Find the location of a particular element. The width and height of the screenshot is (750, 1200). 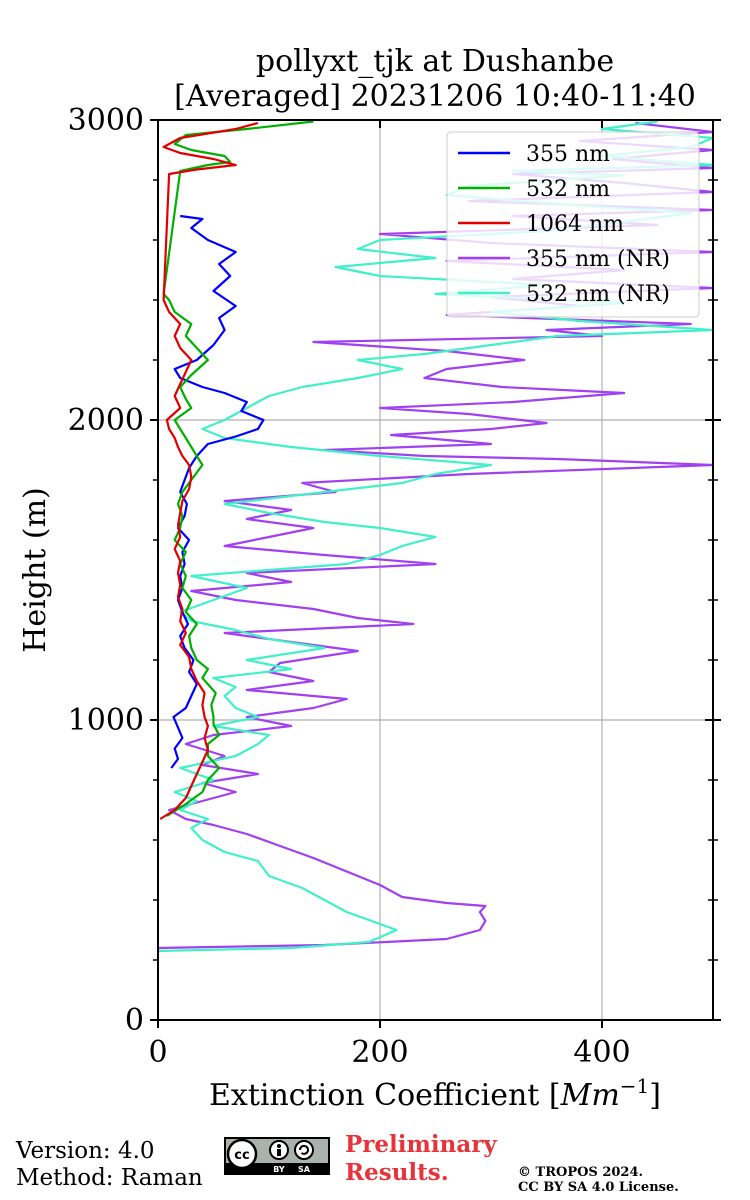

x-tick-label: 0 is located at coordinates (157, 1052).